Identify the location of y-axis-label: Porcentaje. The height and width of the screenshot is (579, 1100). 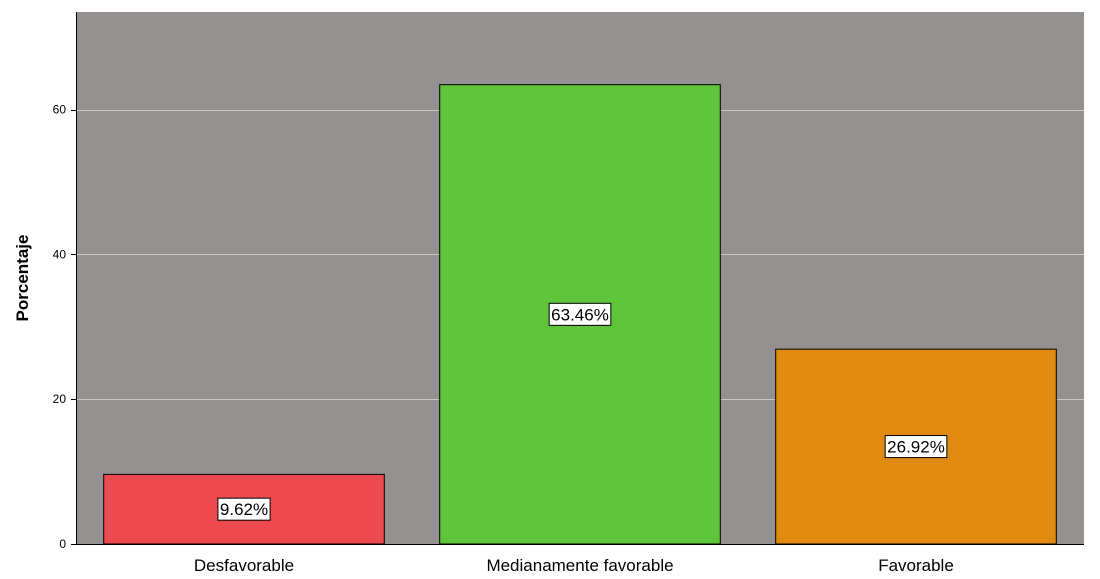
(22, 278).